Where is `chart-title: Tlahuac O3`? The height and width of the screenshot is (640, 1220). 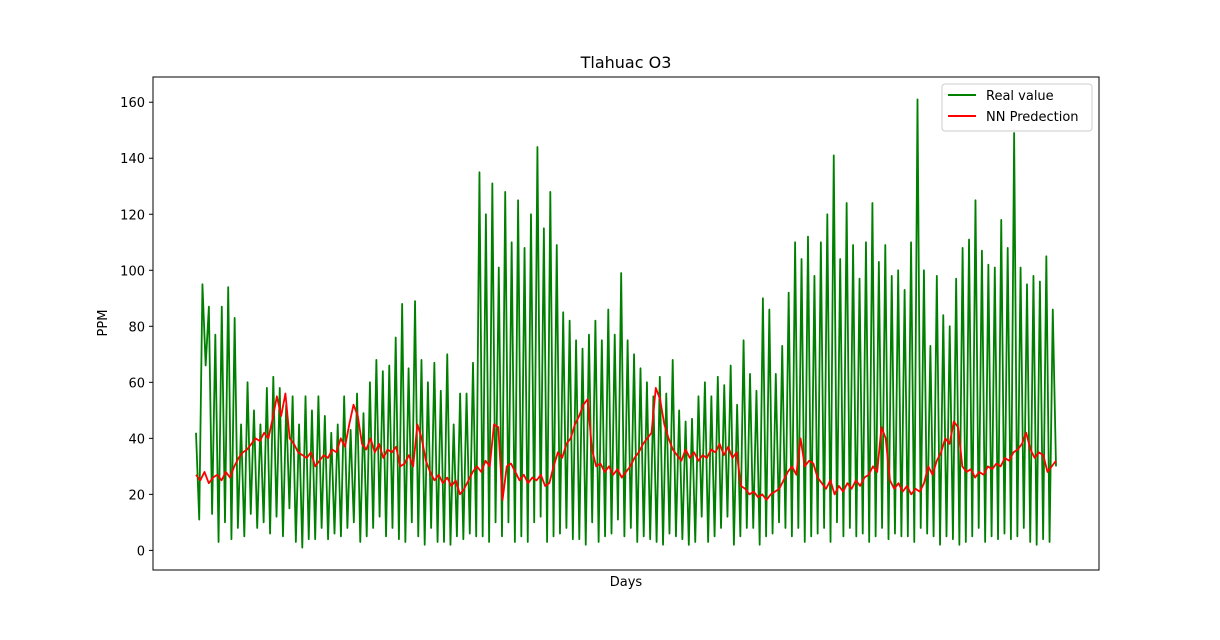 chart-title: Tlahuac O3 is located at coordinates (626, 62).